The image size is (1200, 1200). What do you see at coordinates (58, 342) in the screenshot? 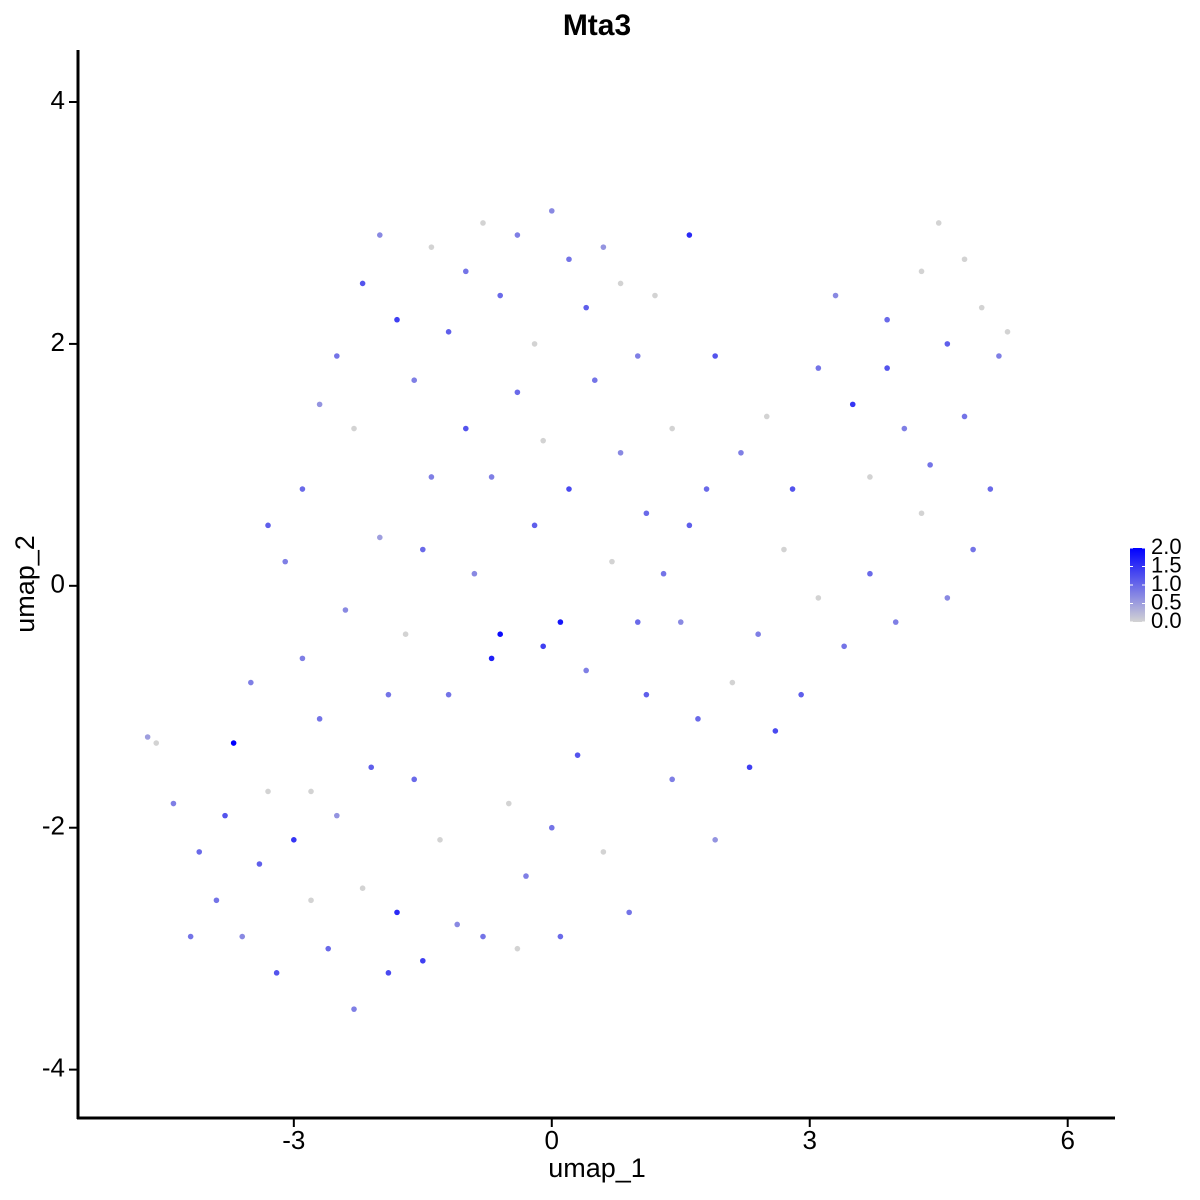
I see `y-tick-label: 2` at bounding box center [58, 342].